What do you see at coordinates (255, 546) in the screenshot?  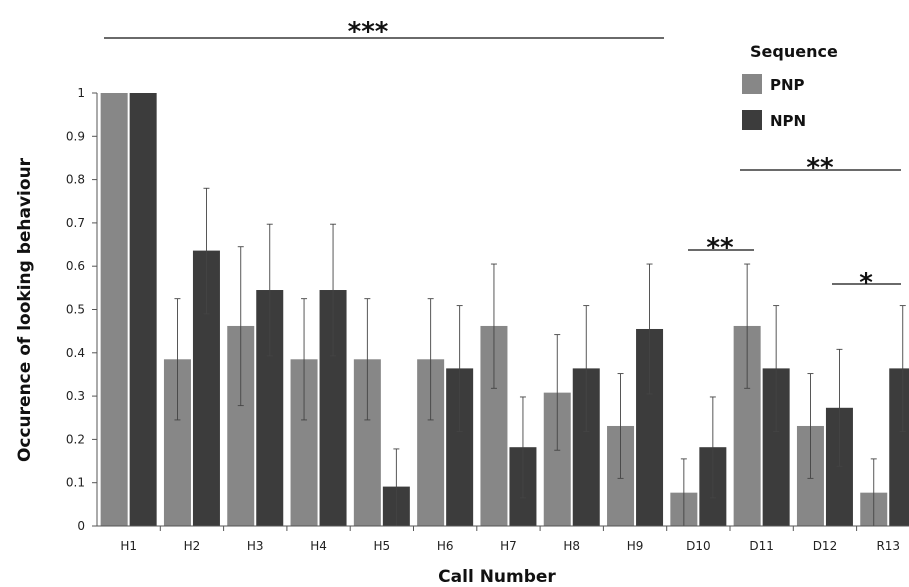 I see `x-tick-label: H3` at bounding box center [255, 546].